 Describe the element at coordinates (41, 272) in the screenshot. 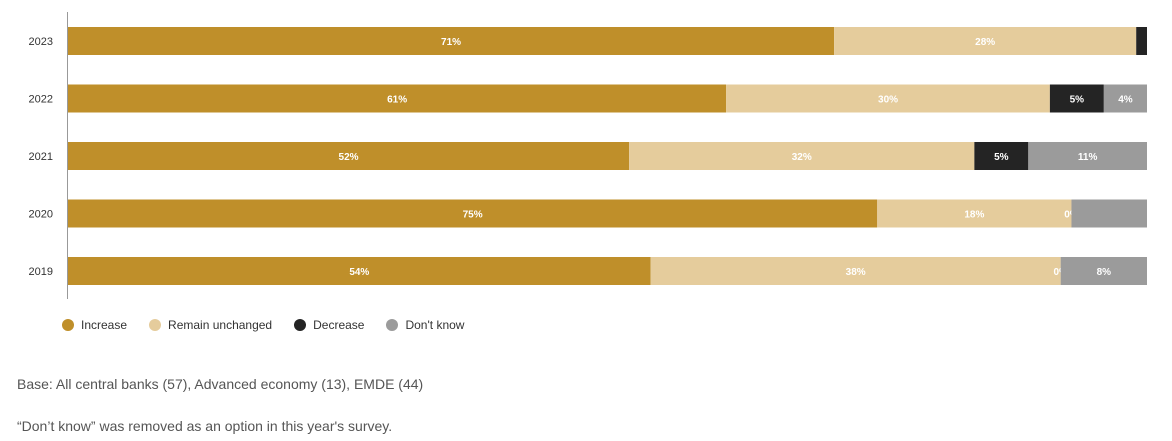

I see `category-label-2019: 2019` at that location.